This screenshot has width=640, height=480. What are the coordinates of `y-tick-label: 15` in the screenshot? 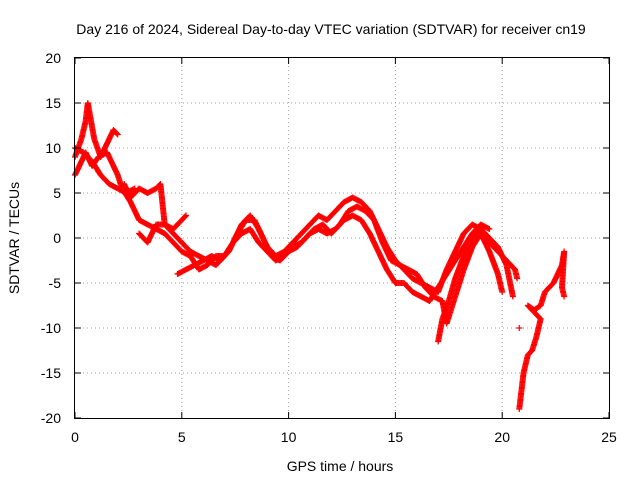 It's located at (53, 103).